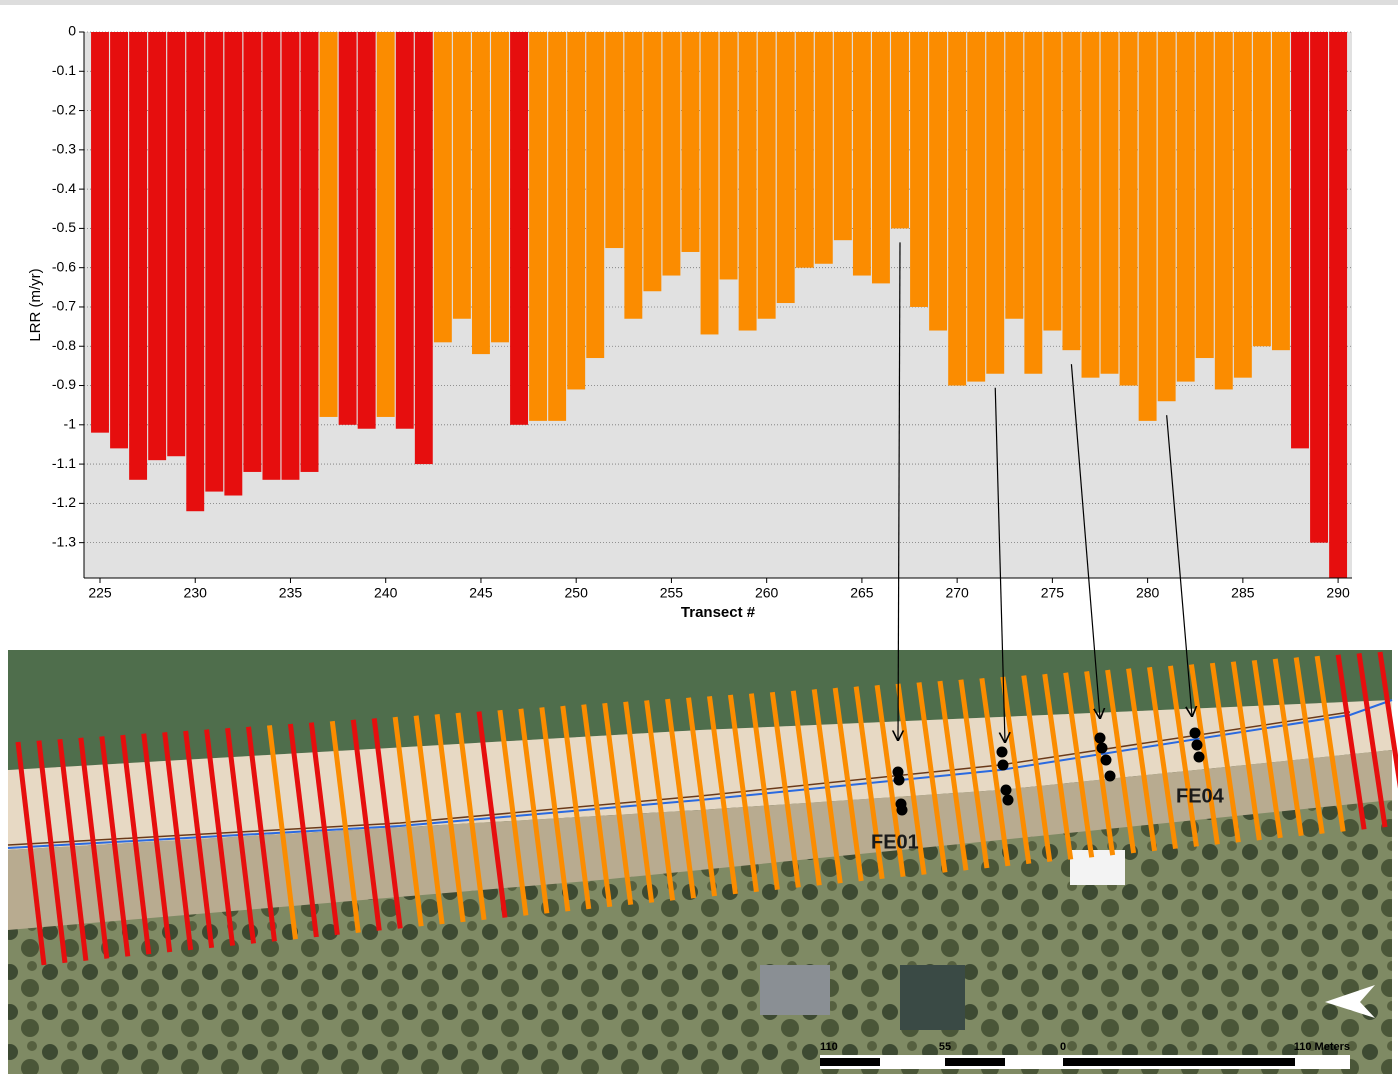 The width and height of the screenshot is (1398, 1074). I want to click on y-tick-label: -0.1, so click(64, 70).